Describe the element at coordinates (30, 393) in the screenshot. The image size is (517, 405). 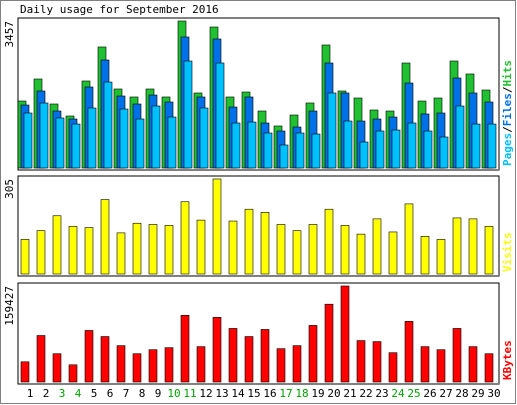
I see `x-tick-label: 1` at that location.